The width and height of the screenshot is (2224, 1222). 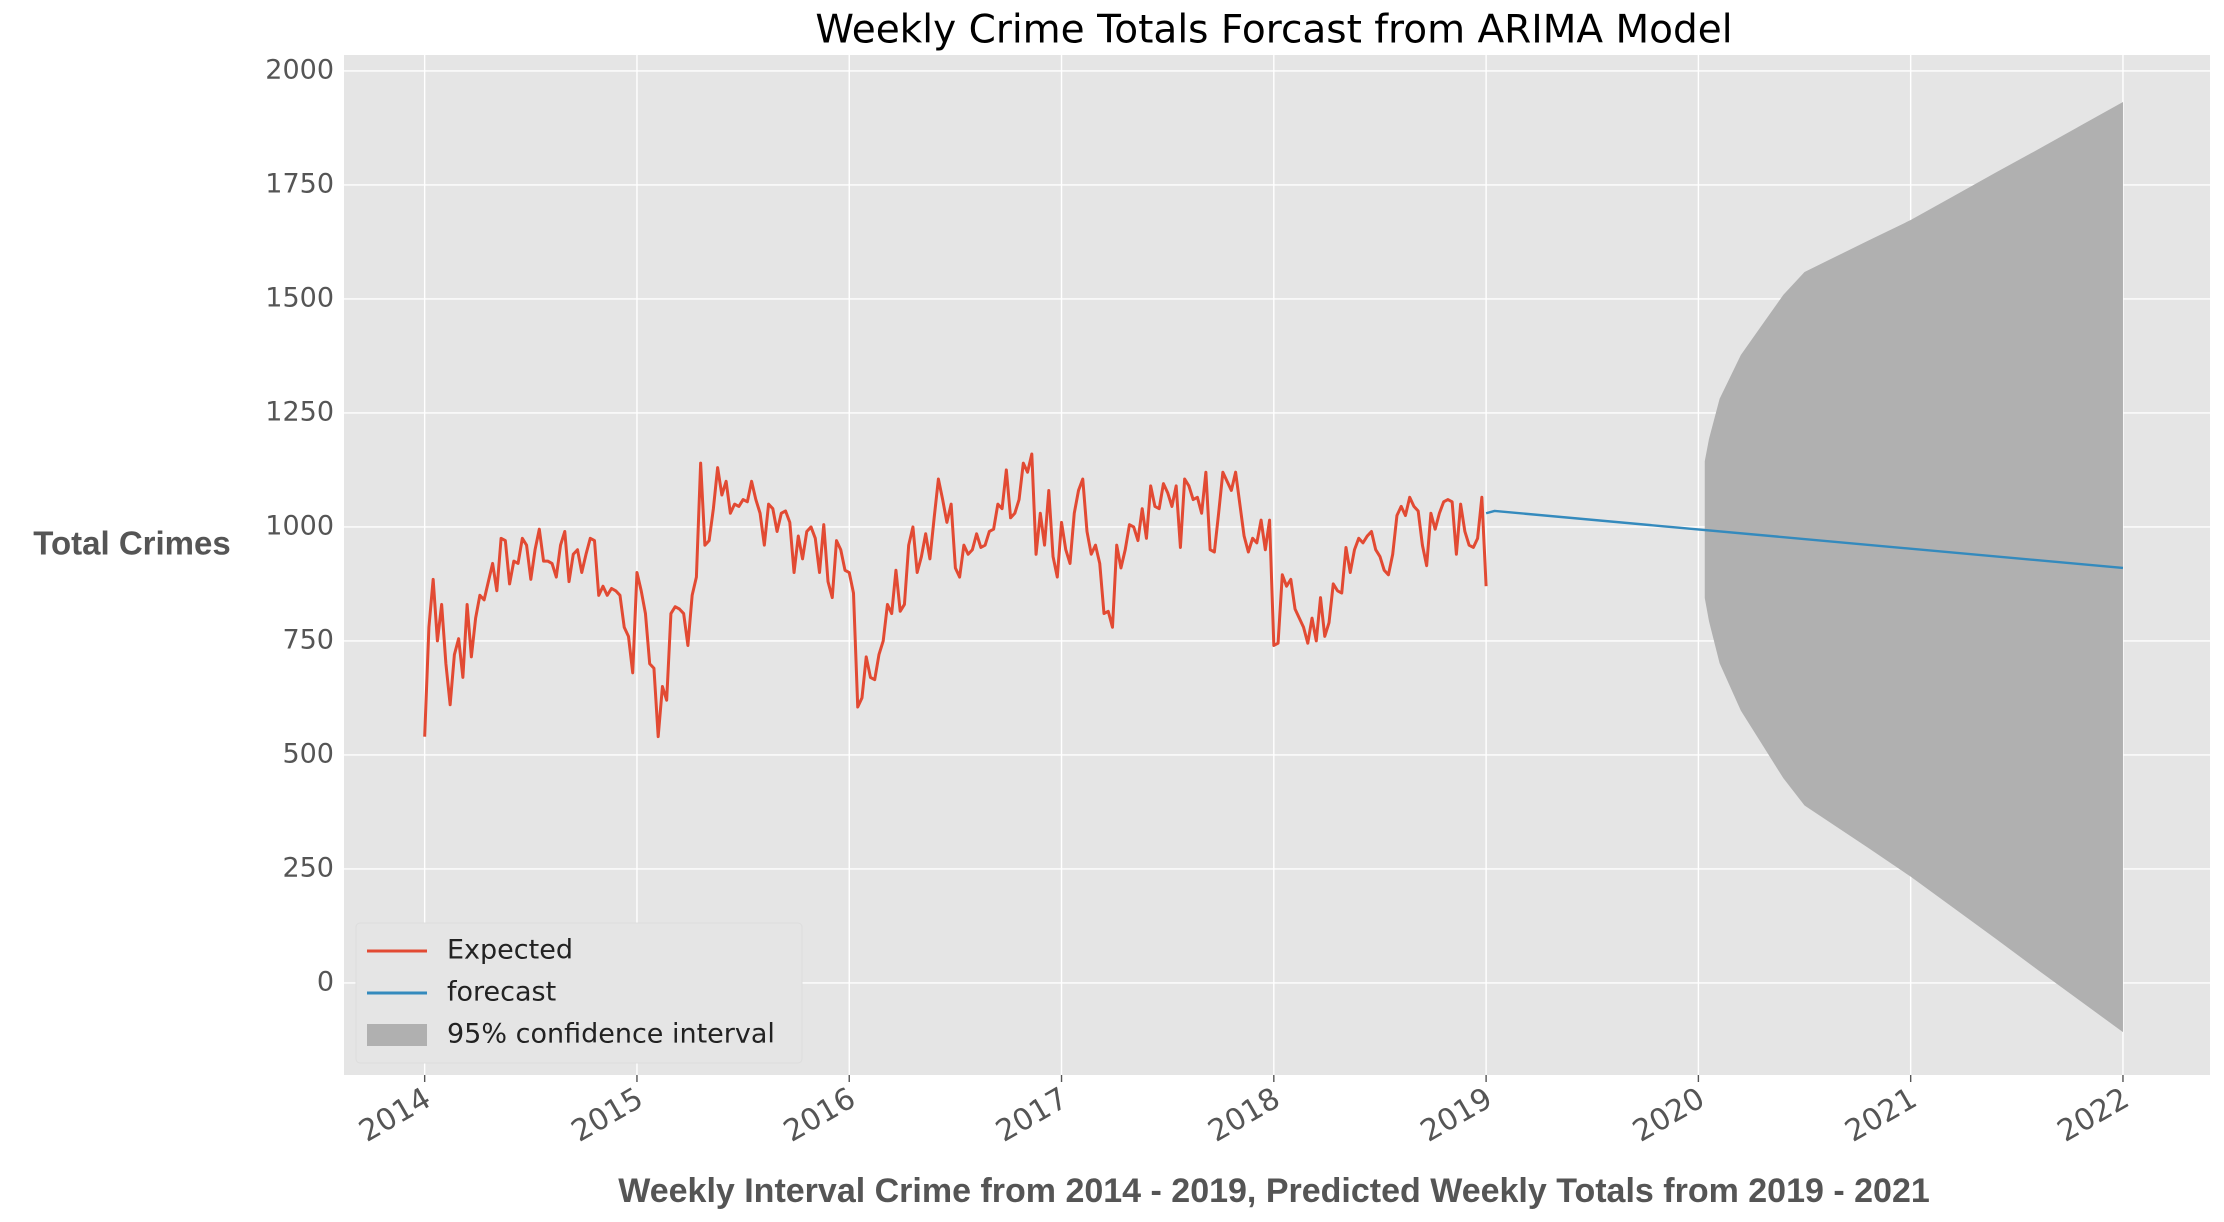 What do you see at coordinates (308, 867) in the screenshot?
I see `y-tick-label: 250` at bounding box center [308, 867].